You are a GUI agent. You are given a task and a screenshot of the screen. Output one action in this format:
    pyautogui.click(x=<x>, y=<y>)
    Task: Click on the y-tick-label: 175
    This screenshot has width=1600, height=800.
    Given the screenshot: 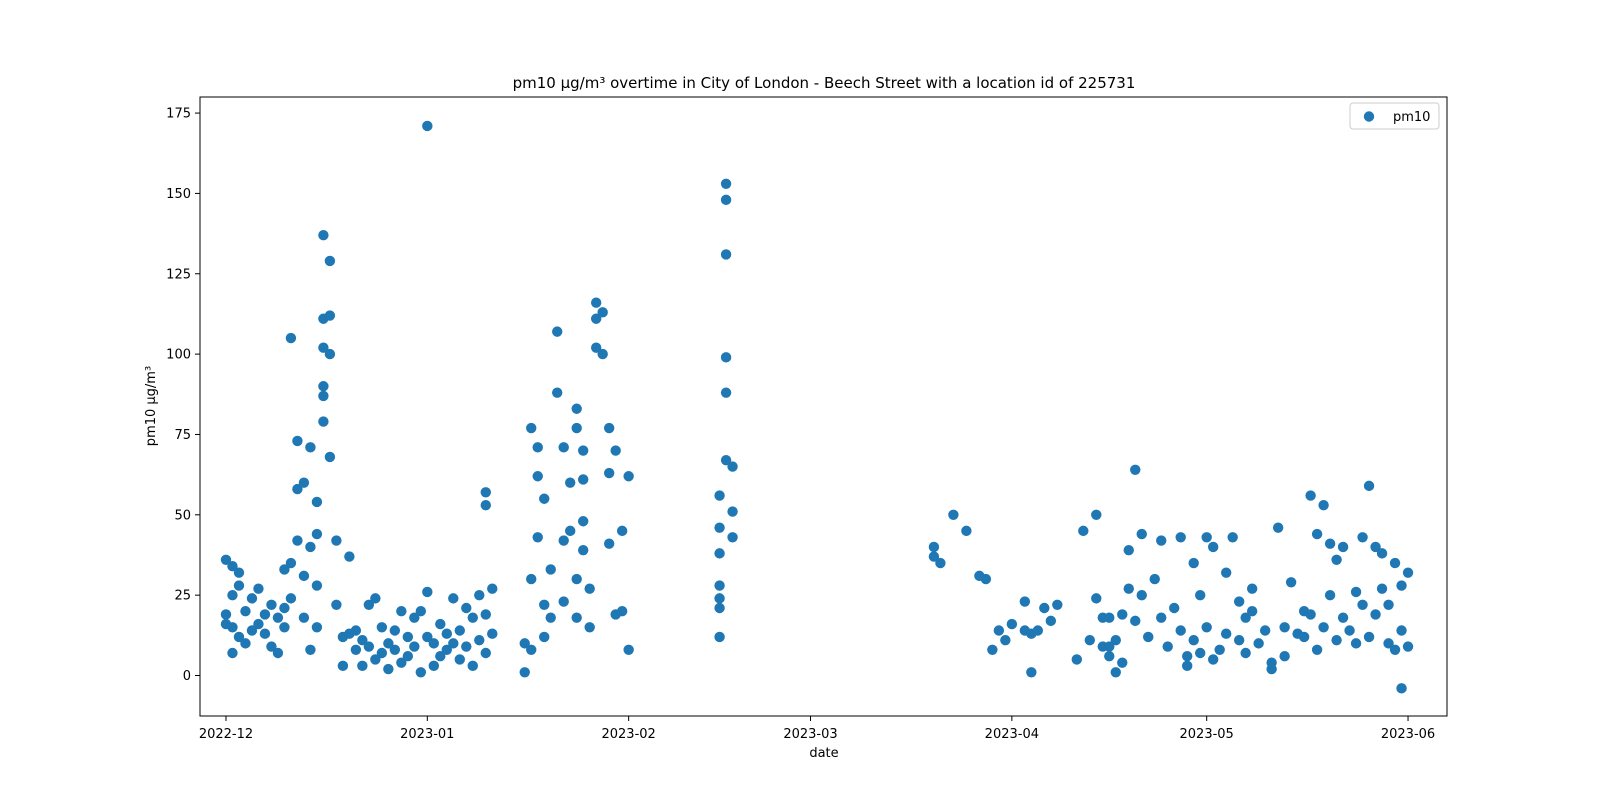 What is the action you would take?
    pyautogui.click(x=178, y=114)
    